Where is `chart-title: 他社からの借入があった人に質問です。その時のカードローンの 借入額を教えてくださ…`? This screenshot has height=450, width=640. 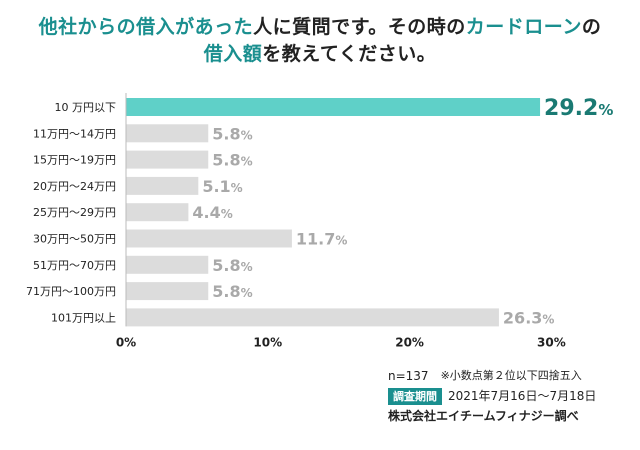 chart-title: 他社からの借入があった人に質問です。その時のカードローンの 借入額を教えてくださ… is located at coordinates (320, 41).